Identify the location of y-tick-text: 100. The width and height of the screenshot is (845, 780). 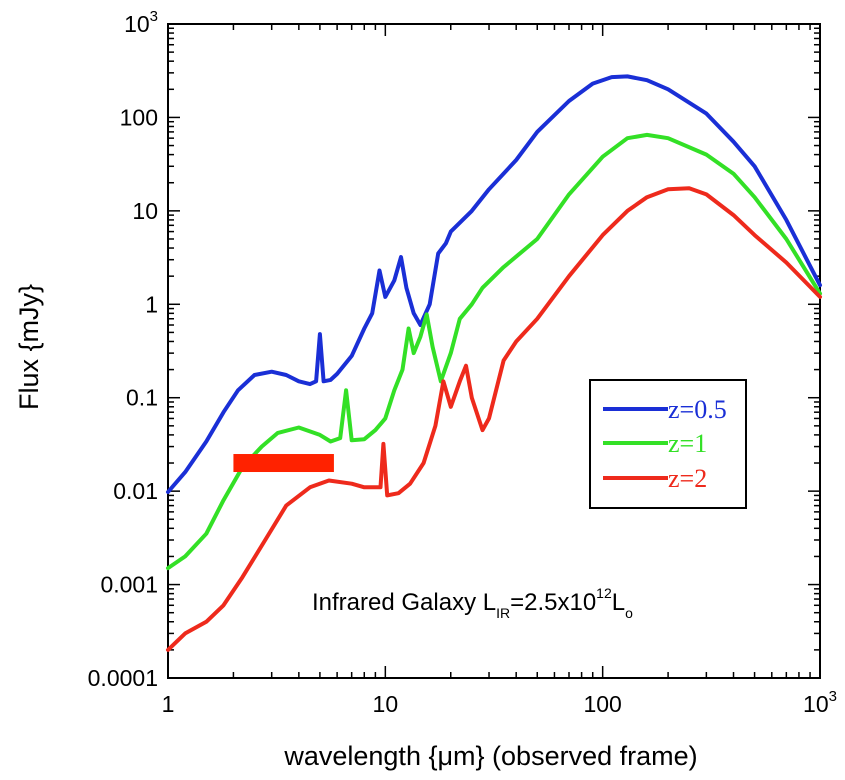
(139, 117).